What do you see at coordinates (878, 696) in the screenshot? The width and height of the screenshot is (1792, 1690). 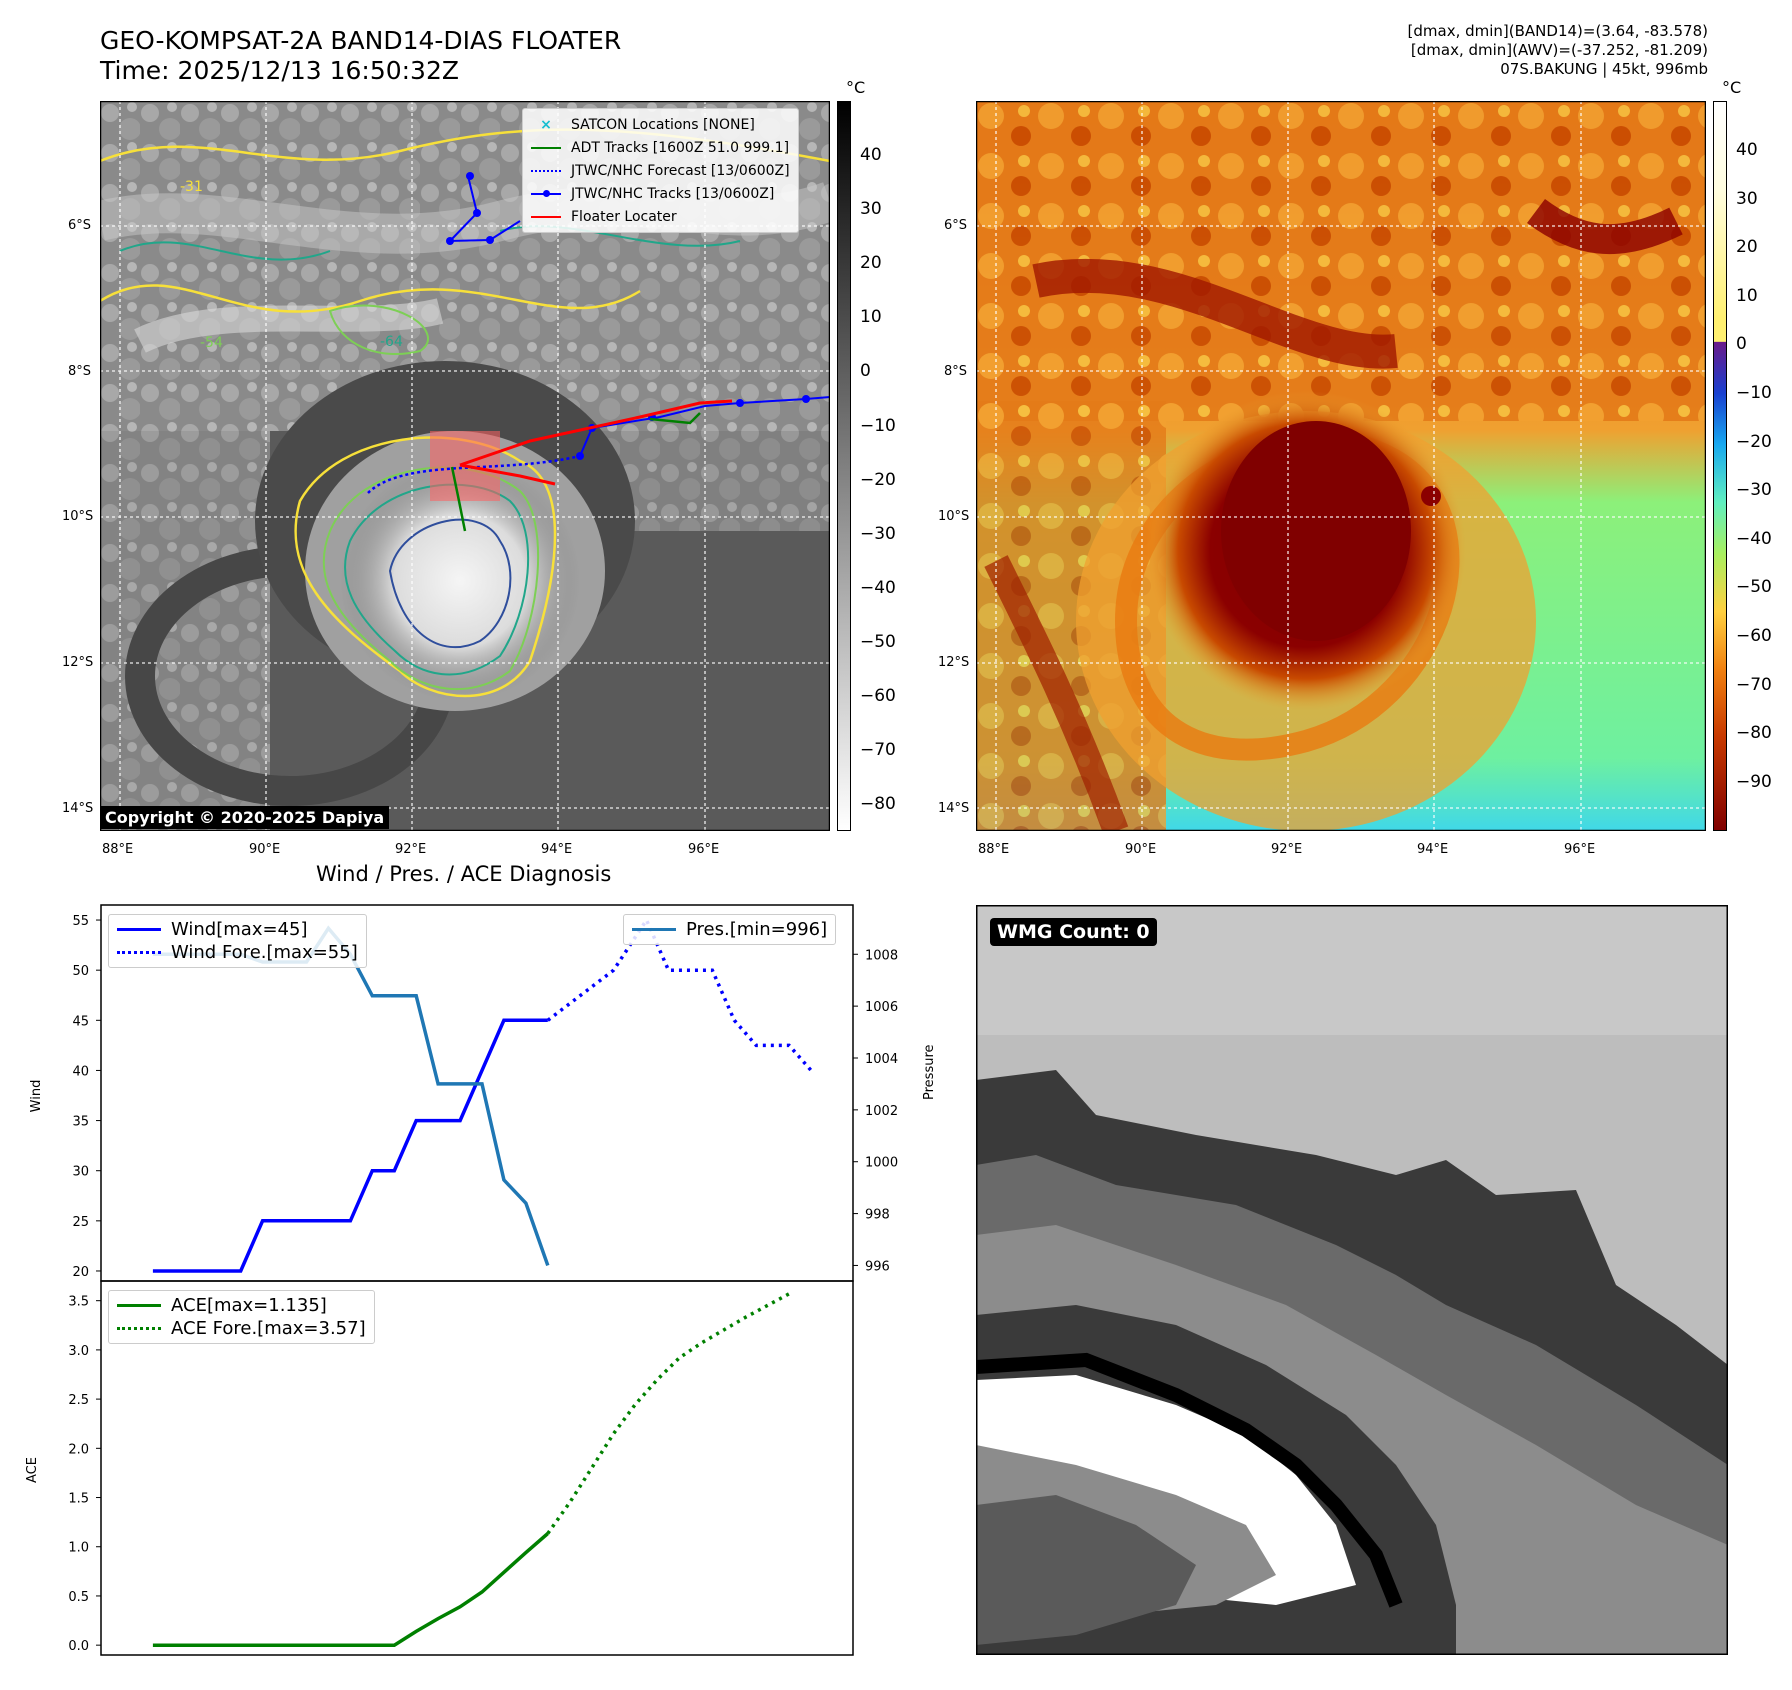 I see `ir-colorbar-tick: −60` at bounding box center [878, 696].